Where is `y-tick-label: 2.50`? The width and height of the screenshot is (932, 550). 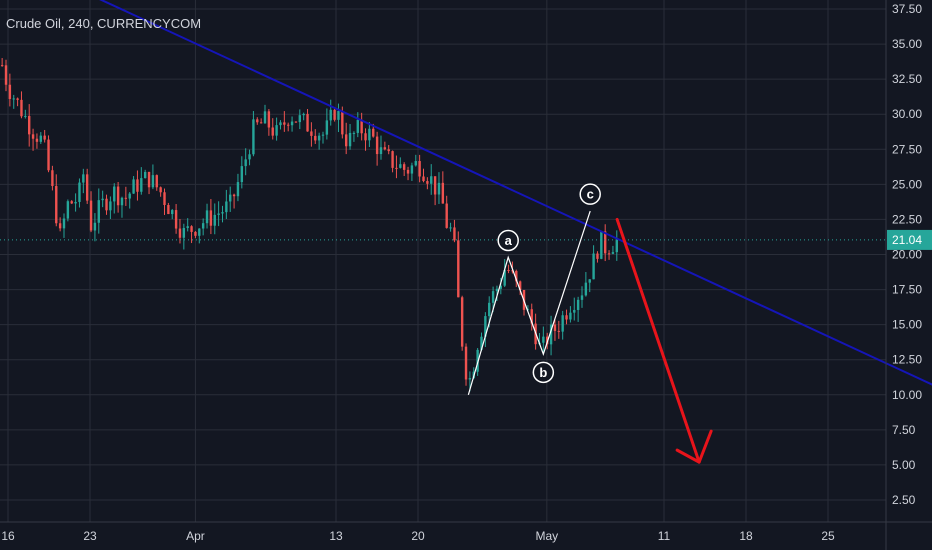
y-tick-label: 2.50 is located at coordinates (904, 500).